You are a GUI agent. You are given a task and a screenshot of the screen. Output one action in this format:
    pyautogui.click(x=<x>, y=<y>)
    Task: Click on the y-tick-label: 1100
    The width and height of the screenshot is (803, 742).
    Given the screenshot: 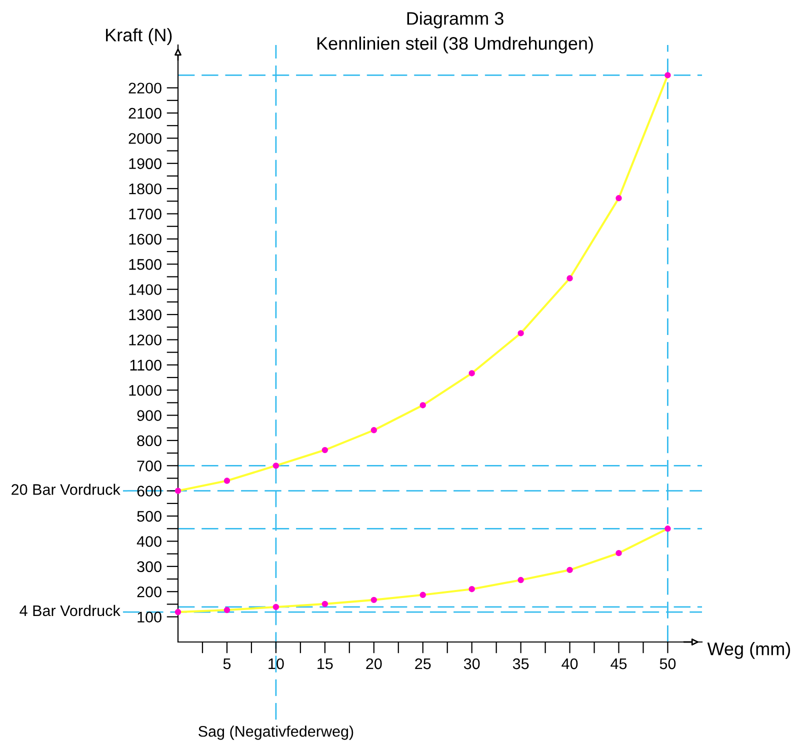 What is the action you would take?
    pyautogui.click(x=146, y=365)
    